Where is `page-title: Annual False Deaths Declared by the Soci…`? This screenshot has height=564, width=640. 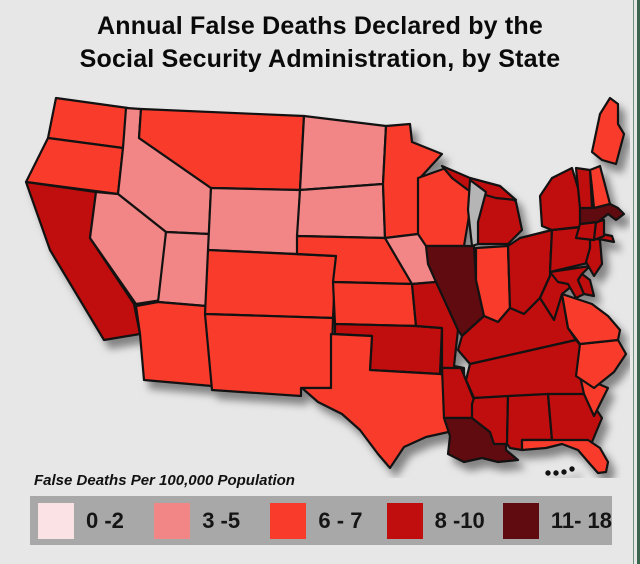
page-title: Annual False Deaths Declared by the Soci… is located at coordinates (320, 42).